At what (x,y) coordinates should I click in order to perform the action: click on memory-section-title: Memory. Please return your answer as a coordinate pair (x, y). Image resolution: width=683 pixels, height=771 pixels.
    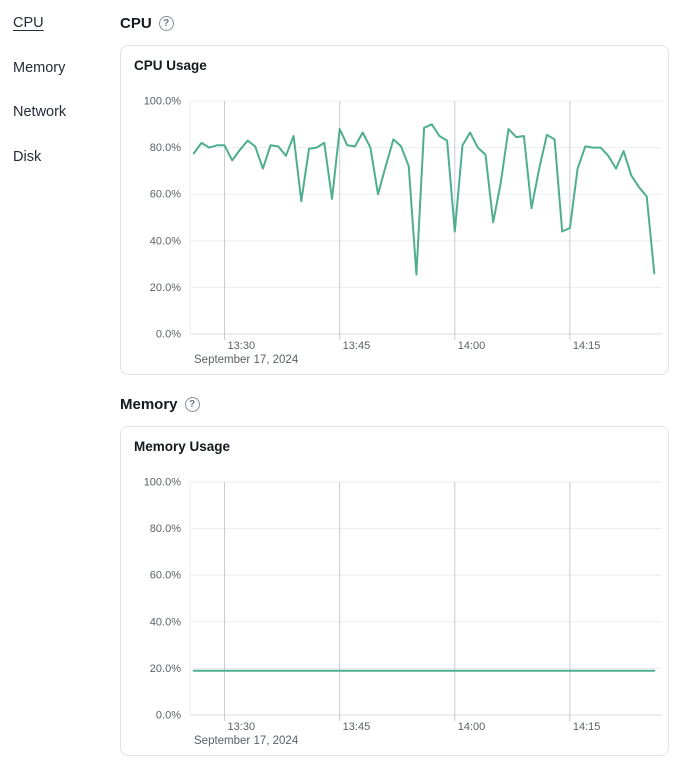
    Looking at the image, I should click on (149, 404).